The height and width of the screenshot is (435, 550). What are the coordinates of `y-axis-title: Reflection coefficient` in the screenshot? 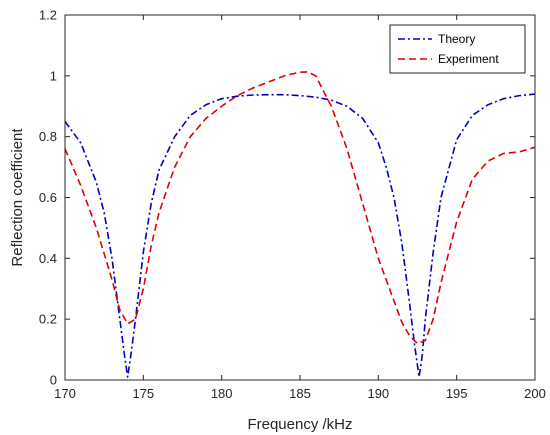 It's located at (17, 197).